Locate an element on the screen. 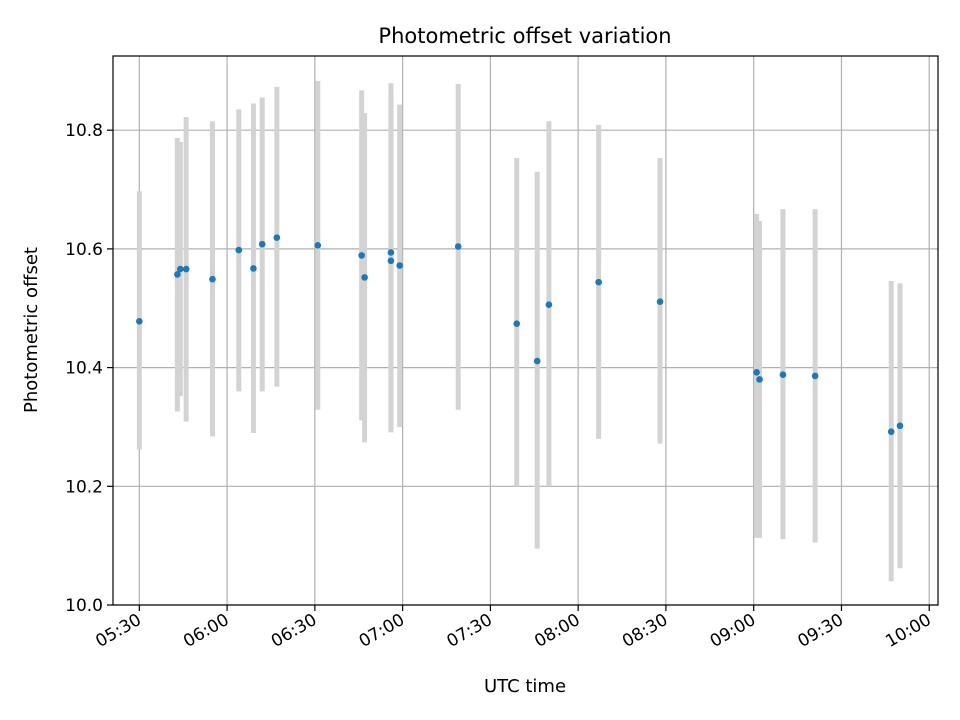 The image size is (960, 720). y-tick-label: 10.8 is located at coordinates (84, 131).